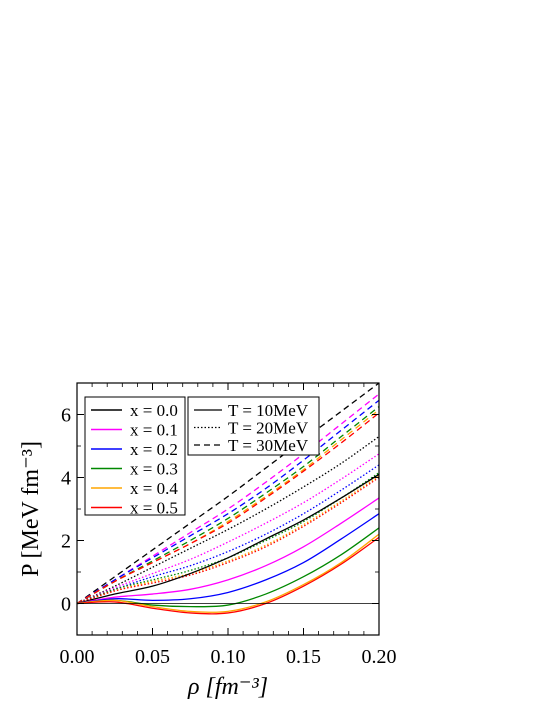 This screenshot has height=705, width=545. I want to click on legend-x-label: x = 0.5, so click(154, 508).